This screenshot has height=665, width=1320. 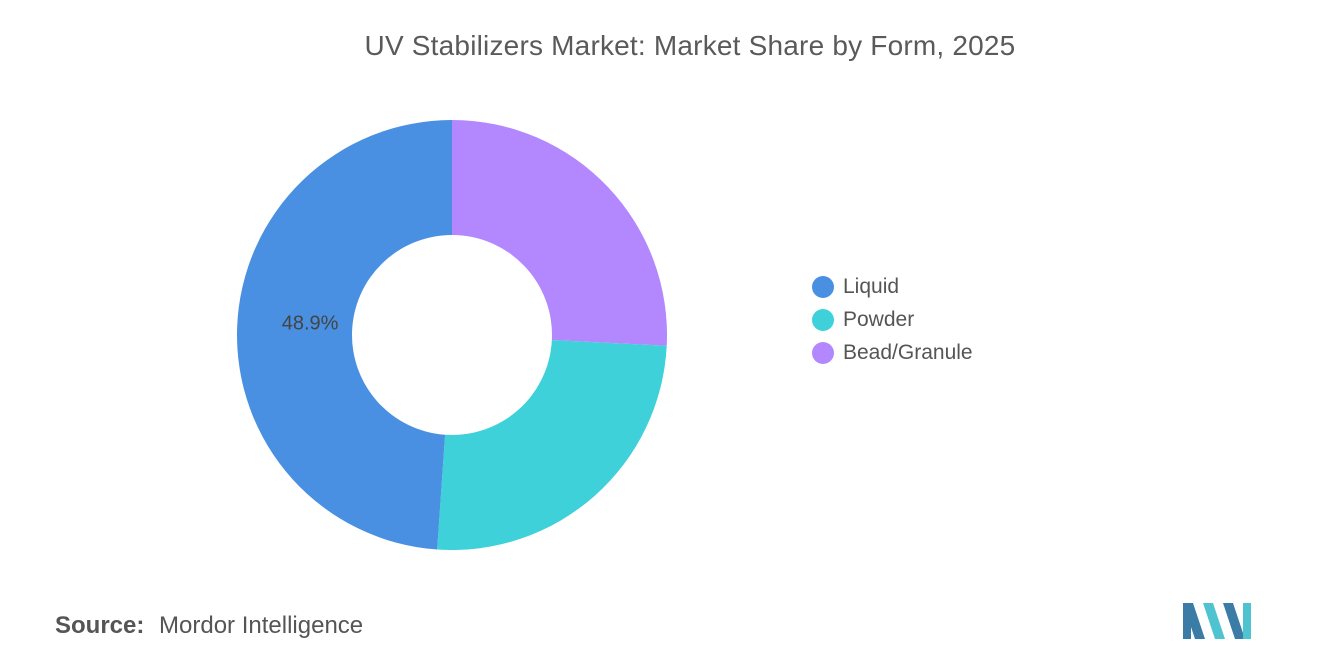 I want to click on legend-label: Powder, so click(x=879, y=319).